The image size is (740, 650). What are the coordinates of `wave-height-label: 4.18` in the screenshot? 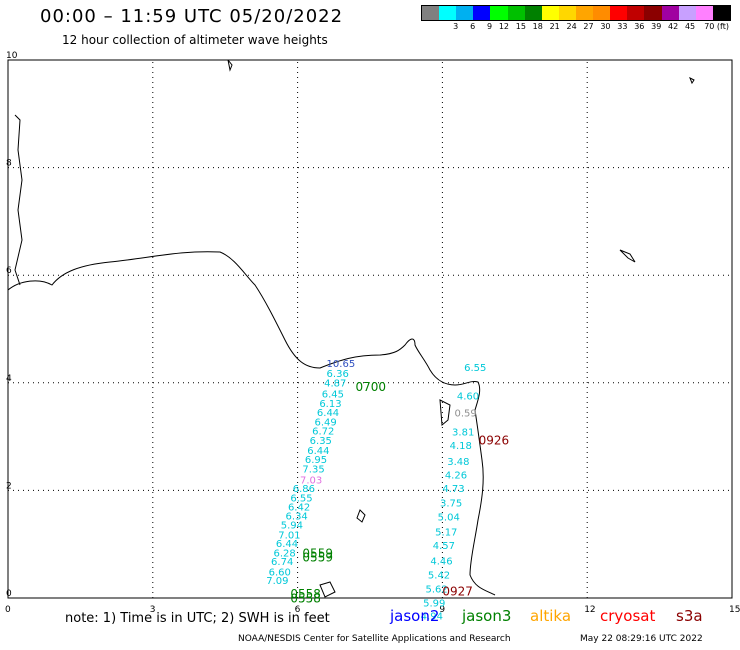 It's located at (461, 446).